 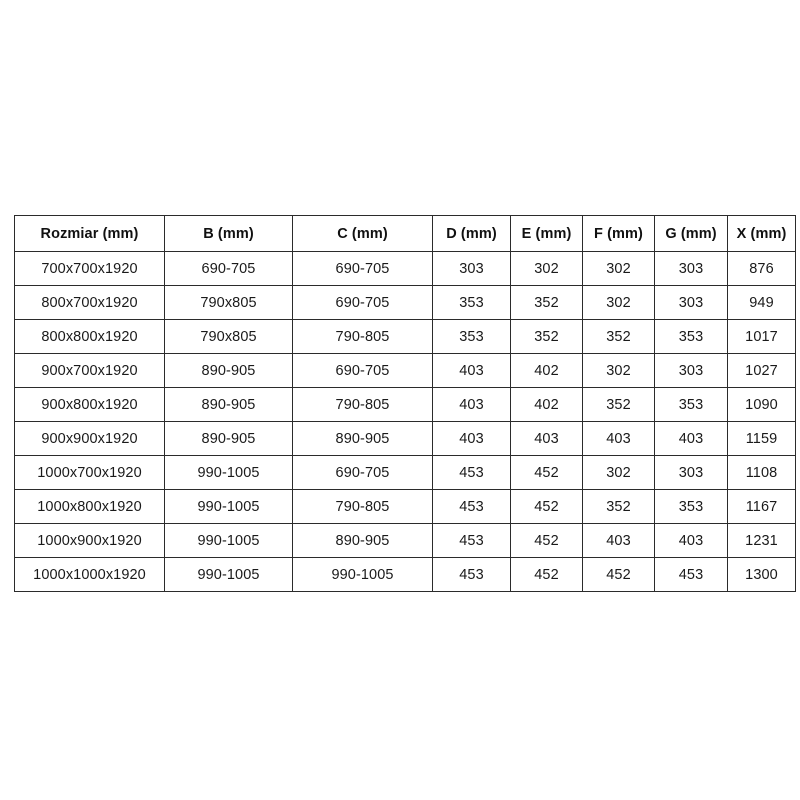 I want to click on column-header-g: G (mm), so click(x=691, y=233).